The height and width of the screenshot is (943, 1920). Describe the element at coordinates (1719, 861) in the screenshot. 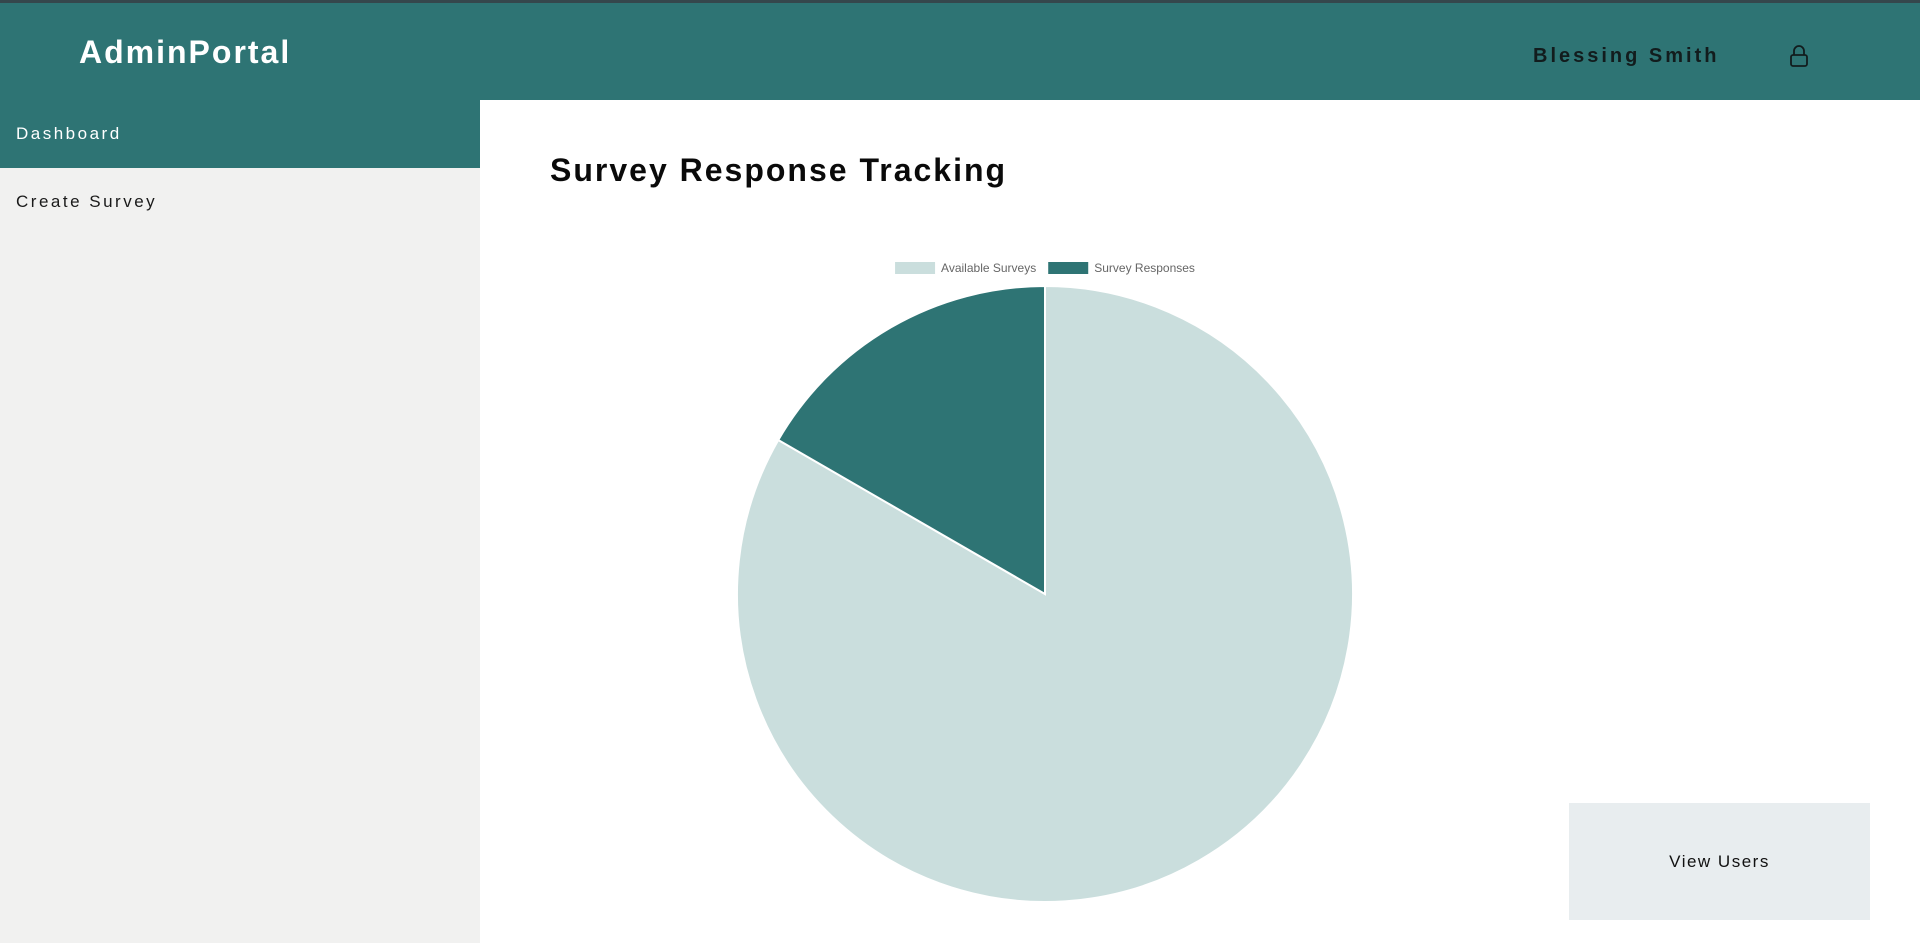

I see `view-users-button: View Users` at that location.